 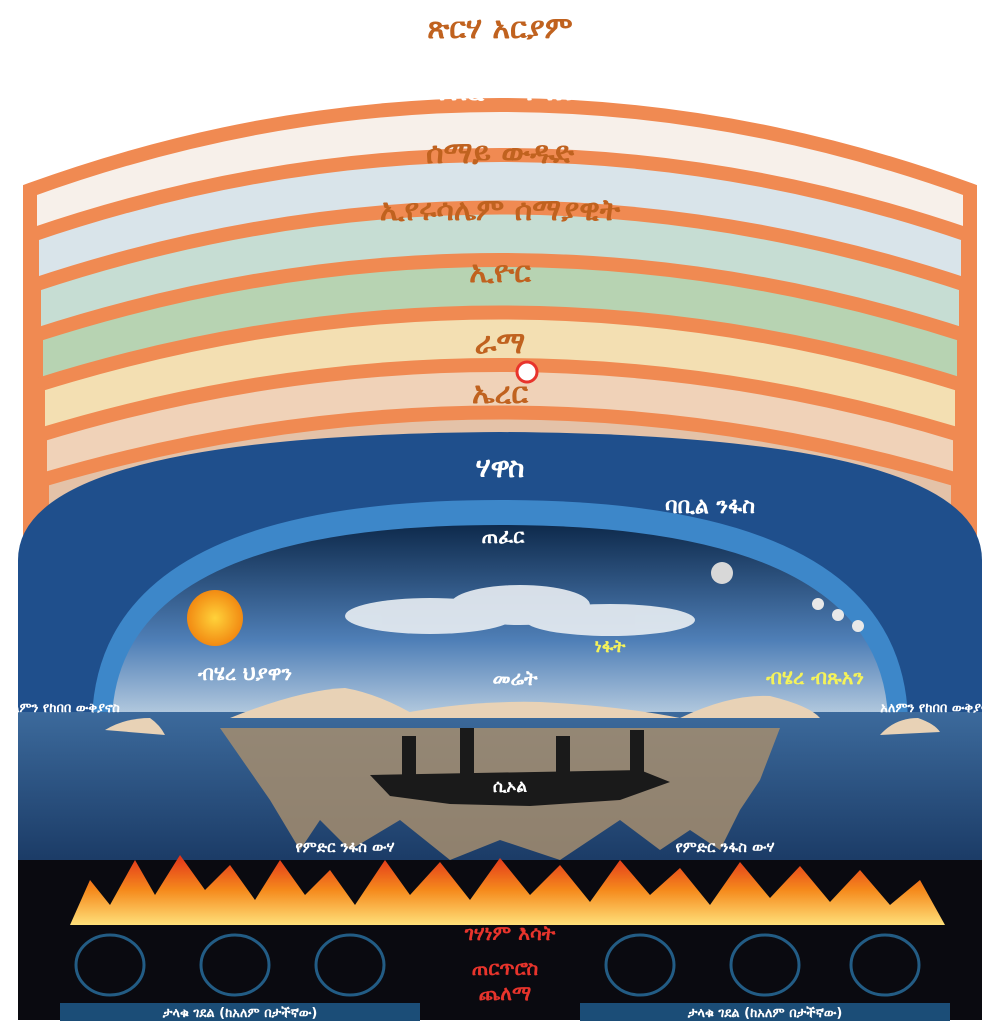 I want to click on heaven-label: ኢዮር, so click(x=500, y=272).